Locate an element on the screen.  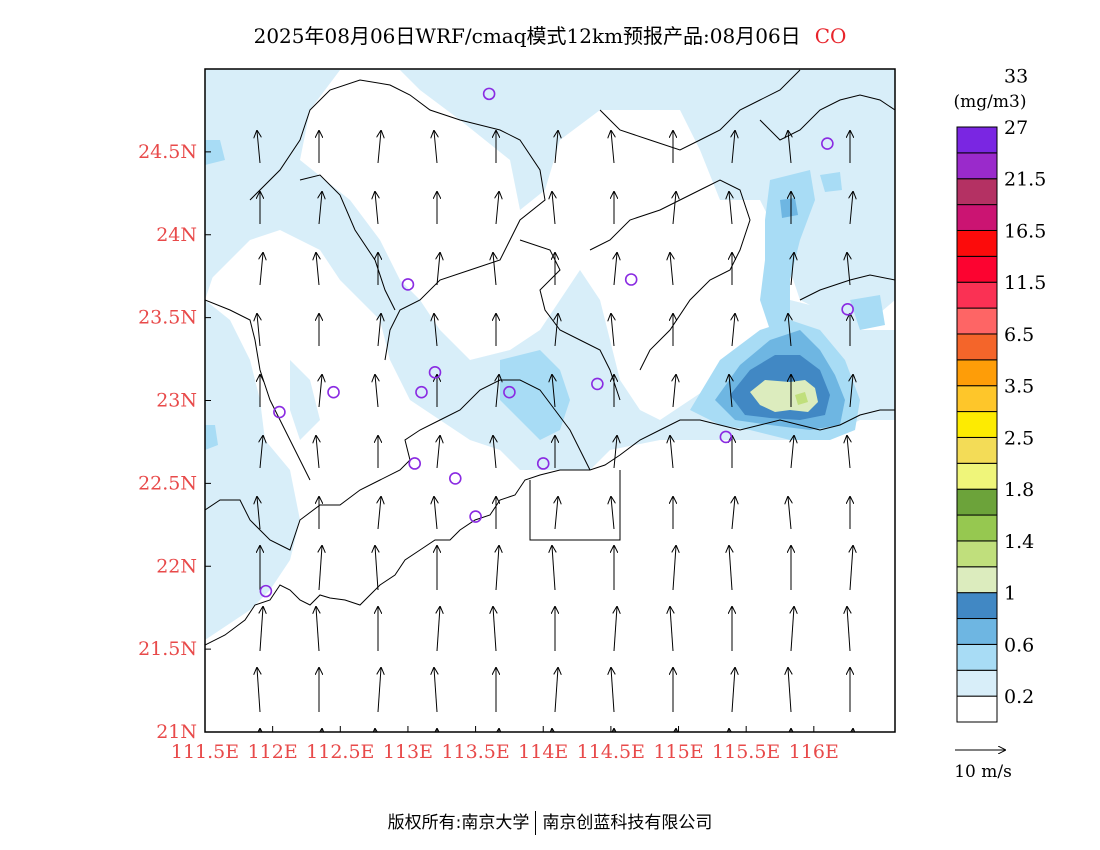
lon-tick-label: 114E is located at coordinates (543, 752).